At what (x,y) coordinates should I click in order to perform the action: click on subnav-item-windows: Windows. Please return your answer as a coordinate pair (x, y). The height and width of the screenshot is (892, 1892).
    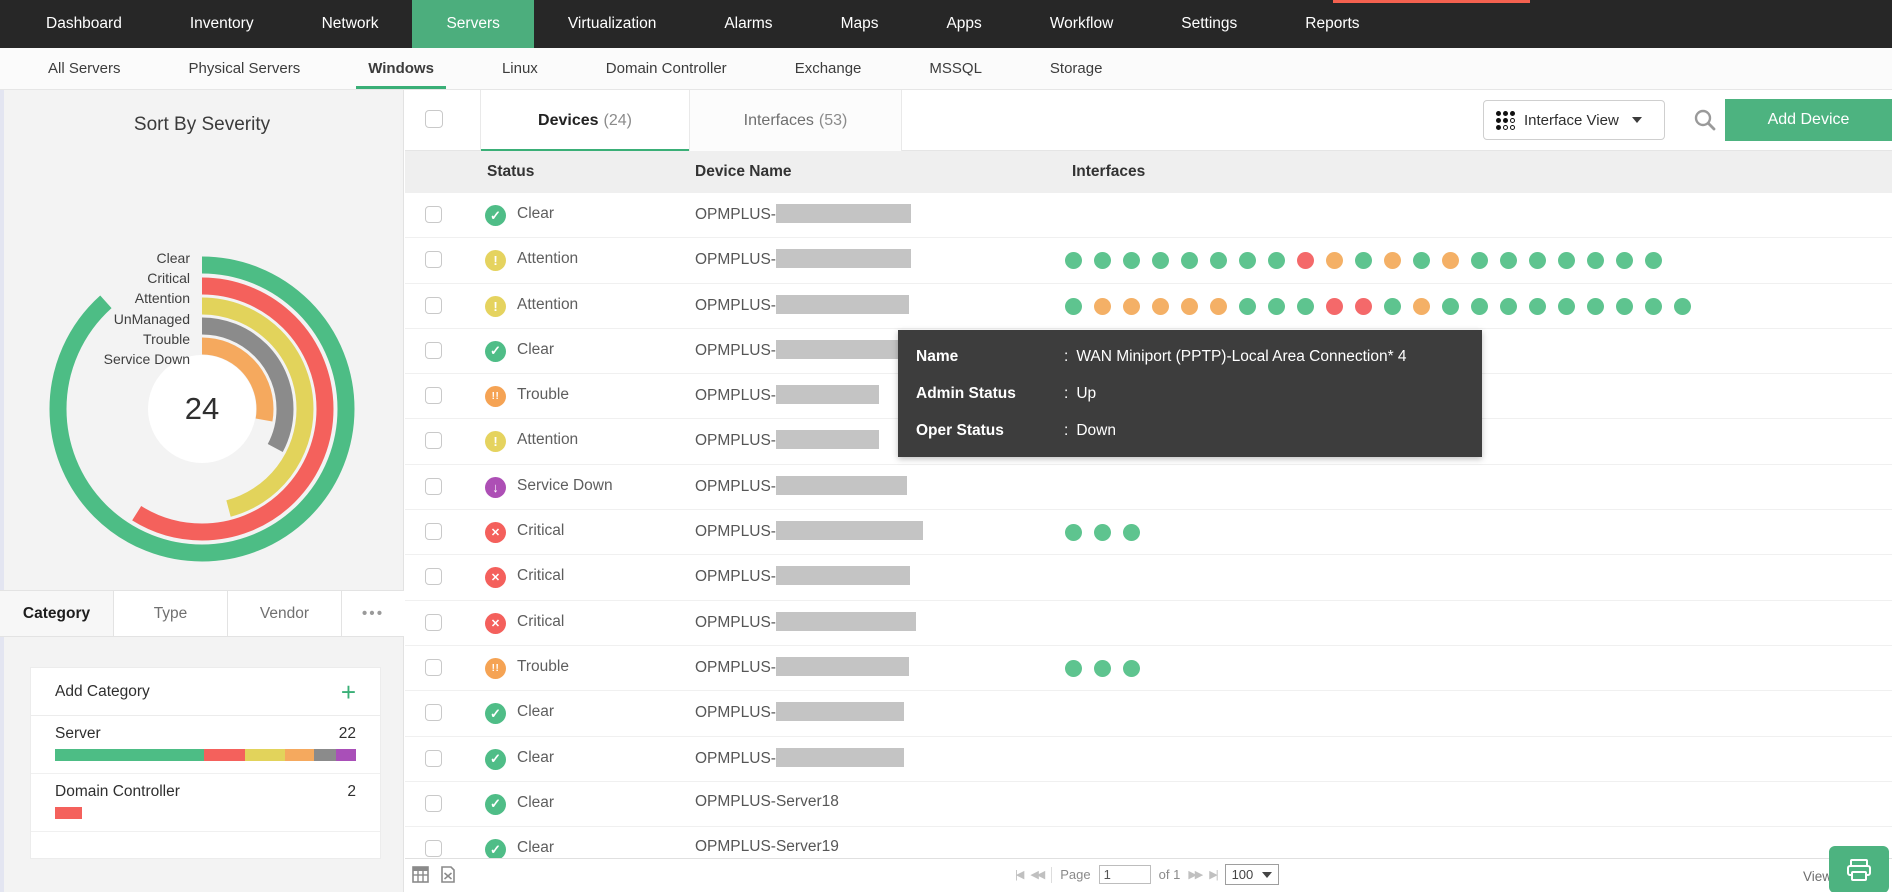
    Looking at the image, I should click on (401, 68).